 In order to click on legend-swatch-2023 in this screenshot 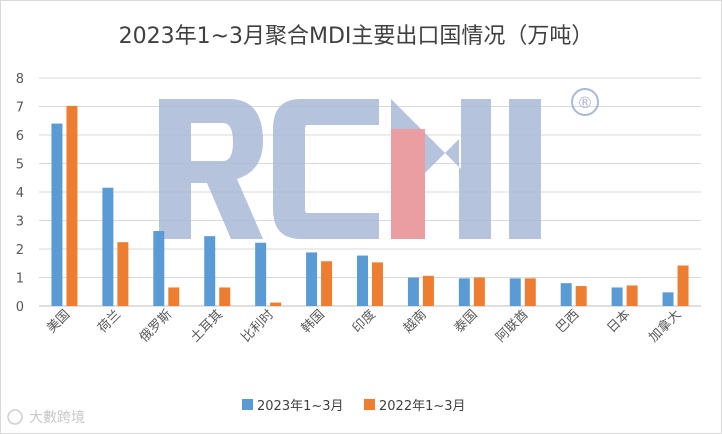, I will do `click(247, 404)`.